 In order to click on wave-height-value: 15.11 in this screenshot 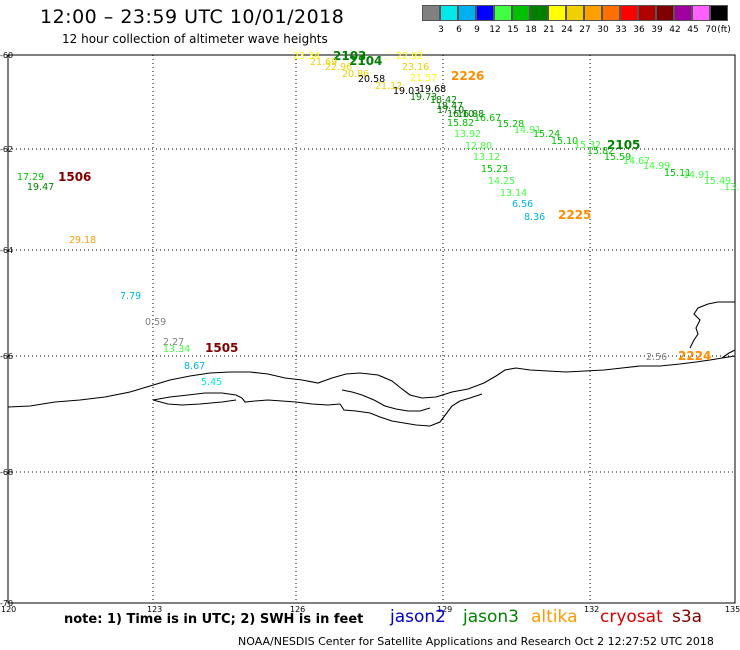, I will do `click(677, 173)`.